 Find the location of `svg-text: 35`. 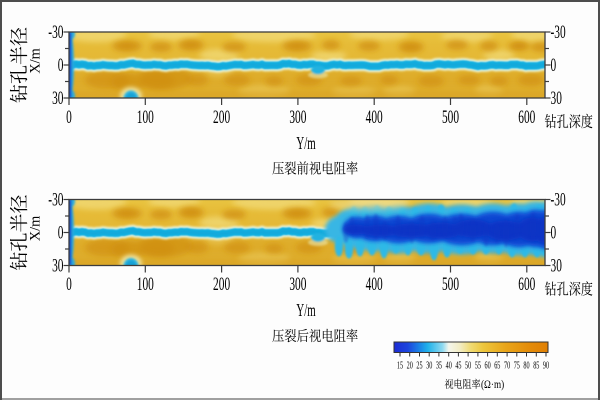

svg-text: 35 is located at coordinates (439, 365).